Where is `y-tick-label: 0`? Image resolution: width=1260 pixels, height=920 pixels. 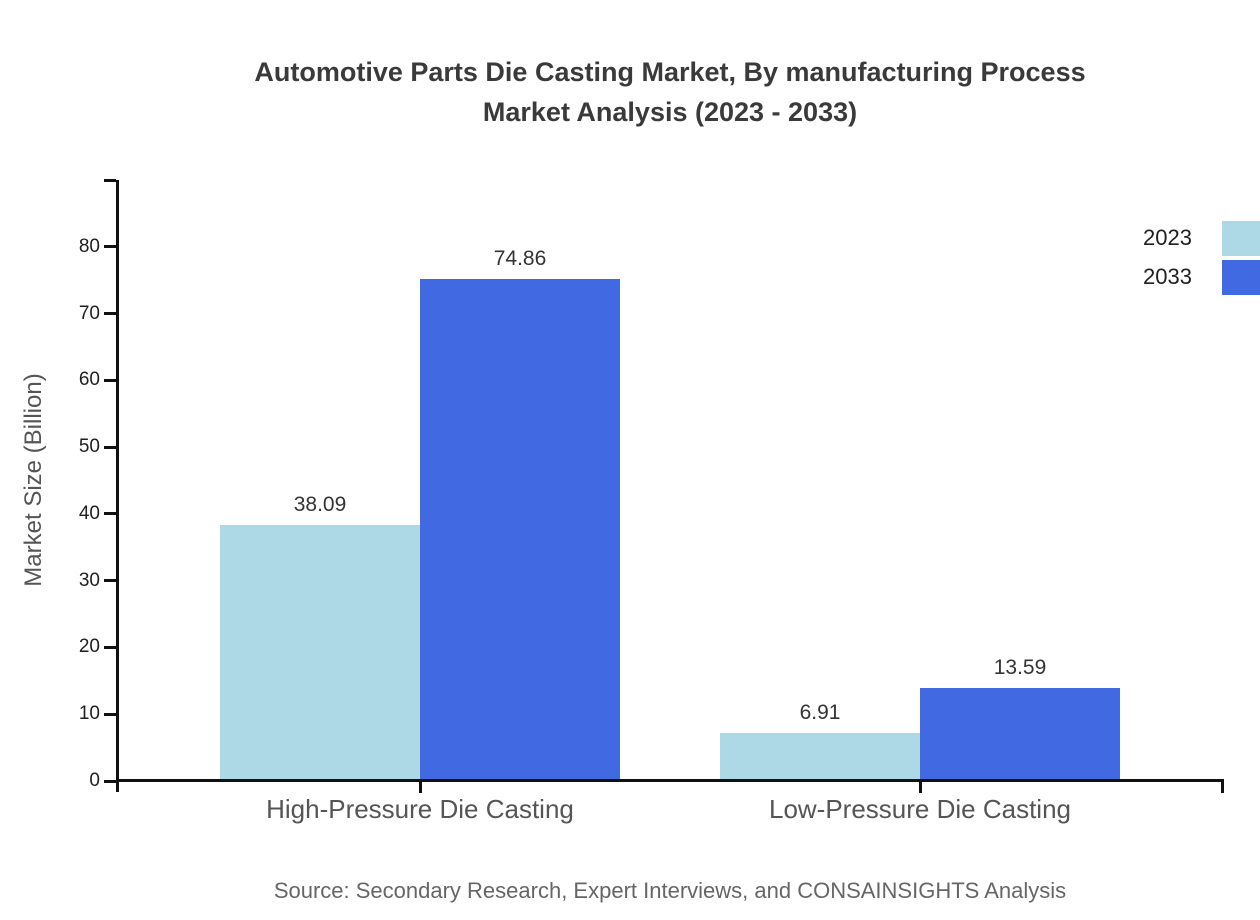
y-tick-label: 0 is located at coordinates (94, 780).